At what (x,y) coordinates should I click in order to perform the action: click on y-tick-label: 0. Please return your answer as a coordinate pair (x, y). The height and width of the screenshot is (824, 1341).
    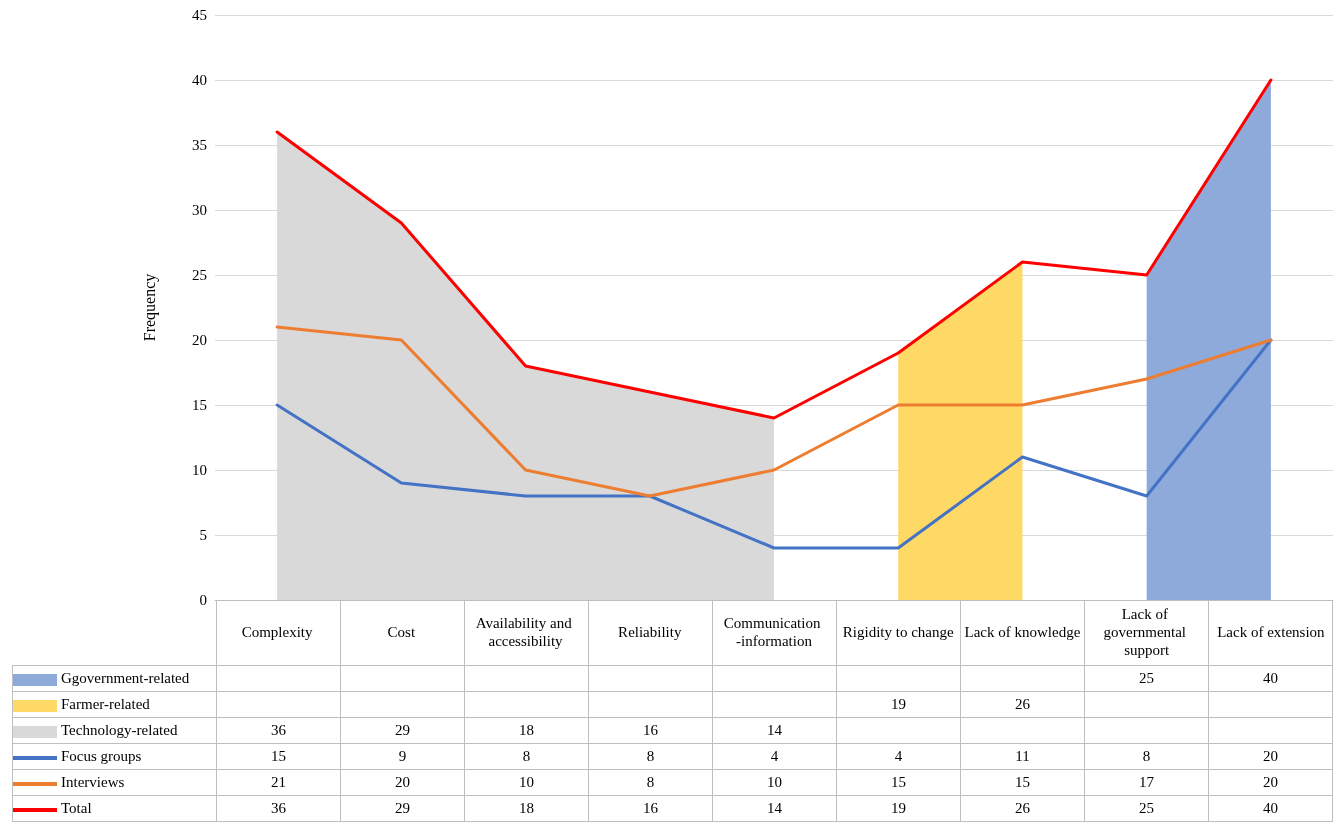
    Looking at the image, I should click on (203, 600).